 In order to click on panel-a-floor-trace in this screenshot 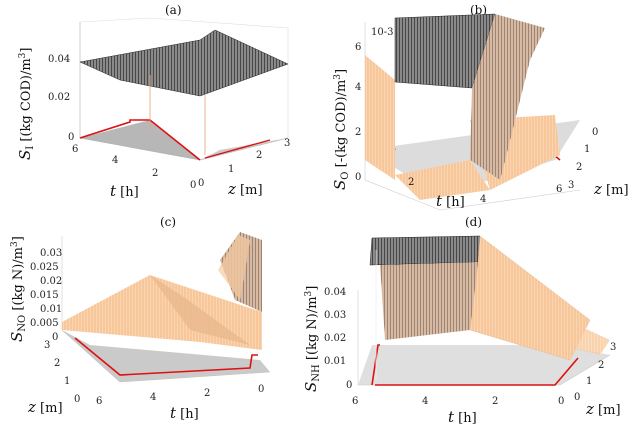, I will do `click(140, 140)`.